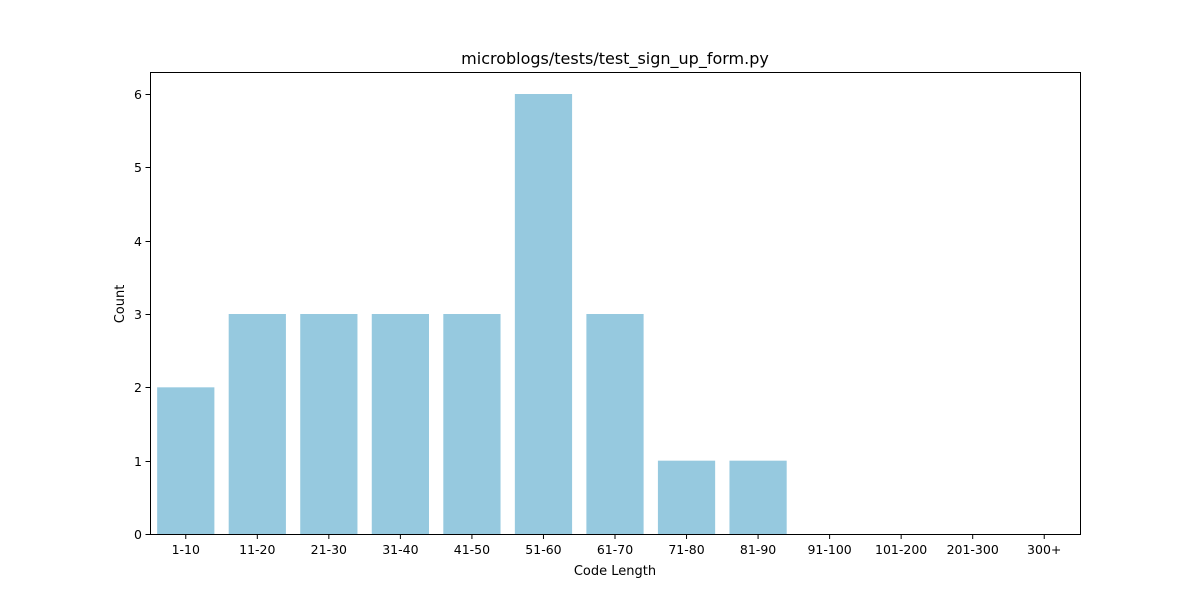 The width and height of the screenshot is (1200, 600). Describe the element at coordinates (329, 549) in the screenshot. I see `x-tick-label-21-30: 21-30` at that location.